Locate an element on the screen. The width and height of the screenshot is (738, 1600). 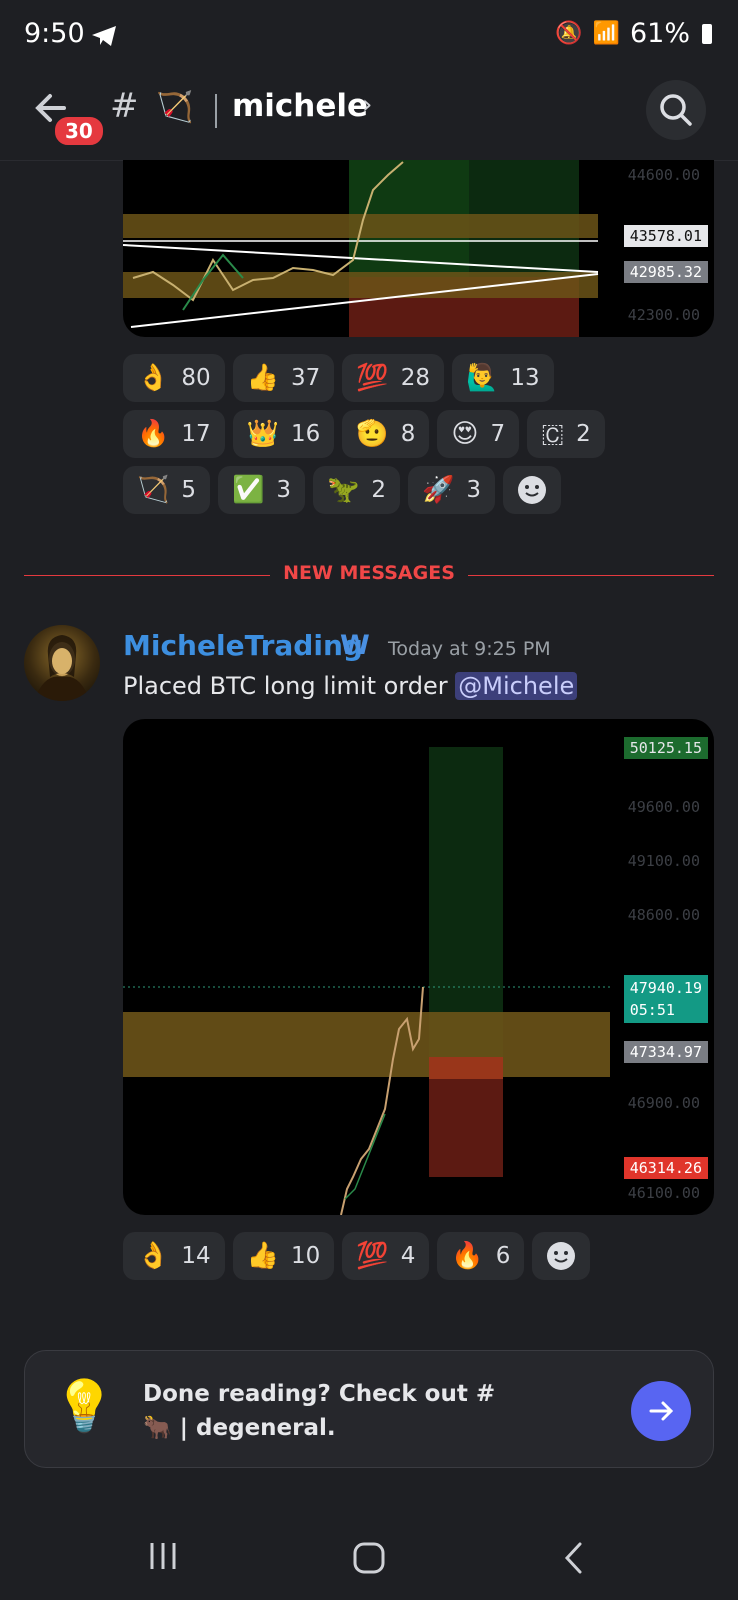
axis-label: 49100.00 is located at coordinates (663, 861).